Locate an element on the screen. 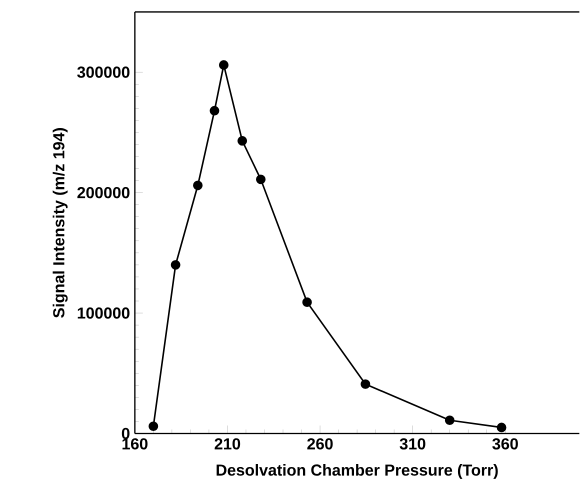  y-tick-label: 100000 is located at coordinates (104, 312).